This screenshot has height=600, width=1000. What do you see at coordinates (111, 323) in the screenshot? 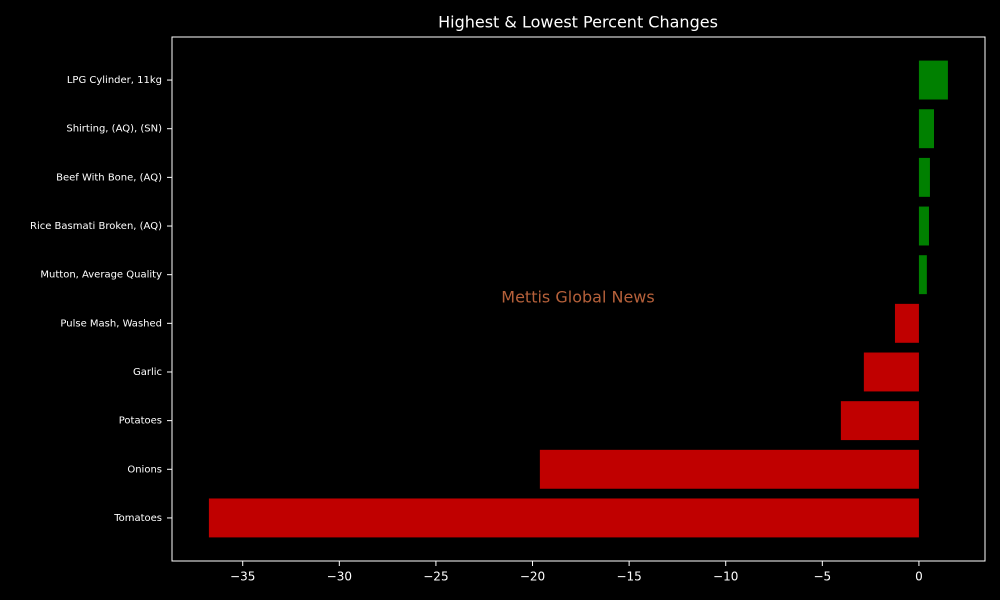
I see `y-tick-label: Pulse Mash, Washed` at bounding box center [111, 323].